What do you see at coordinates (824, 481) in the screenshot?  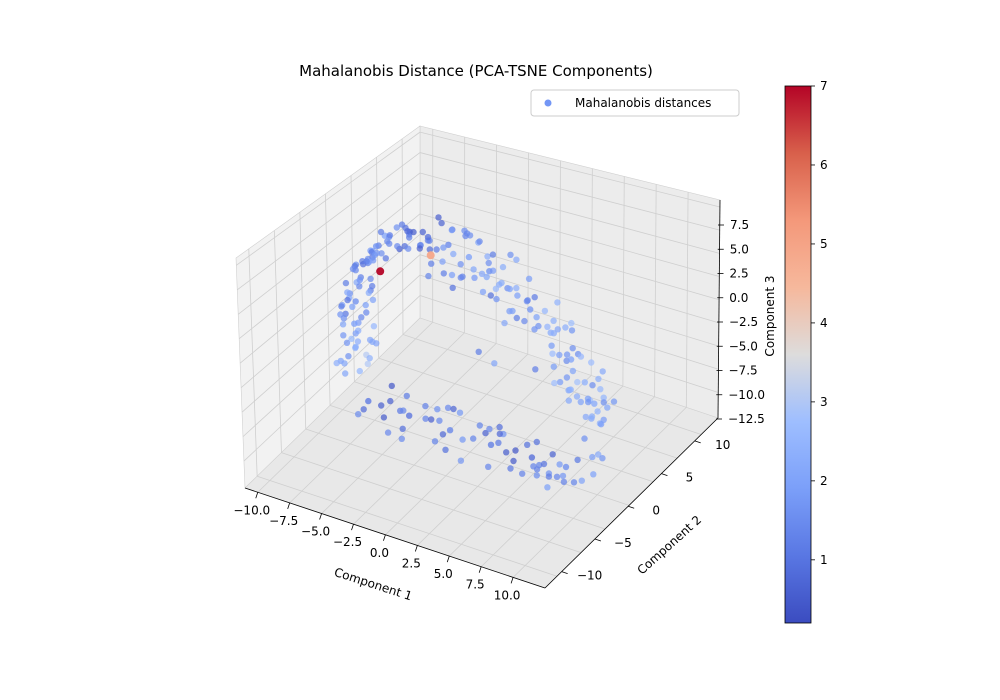 I see `colorbar-tick-label: 2` at bounding box center [824, 481].